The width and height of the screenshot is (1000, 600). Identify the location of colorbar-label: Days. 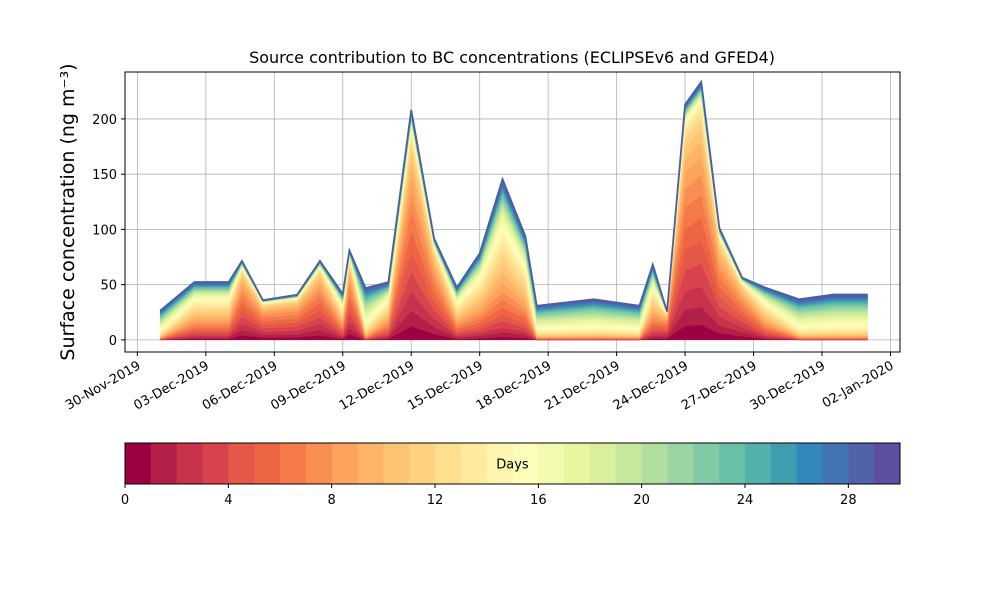
(512, 465).